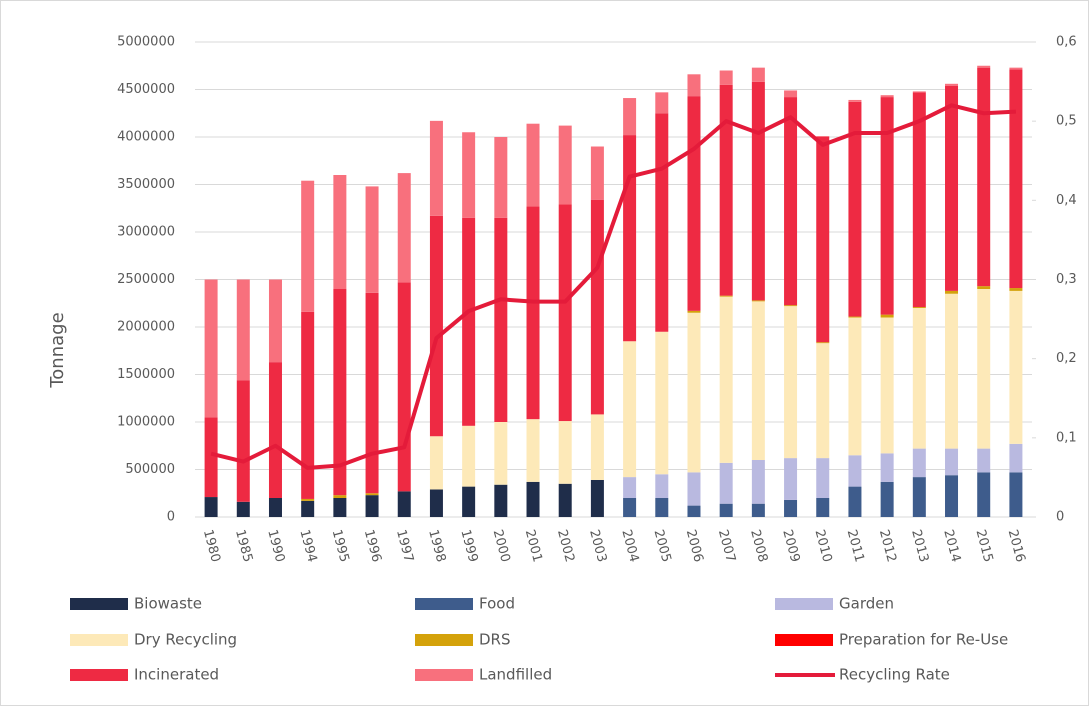  What do you see at coordinates (146, 422) in the screenshot?
I see `y-tick-label: 1000000` at bounding box center [146, 422].